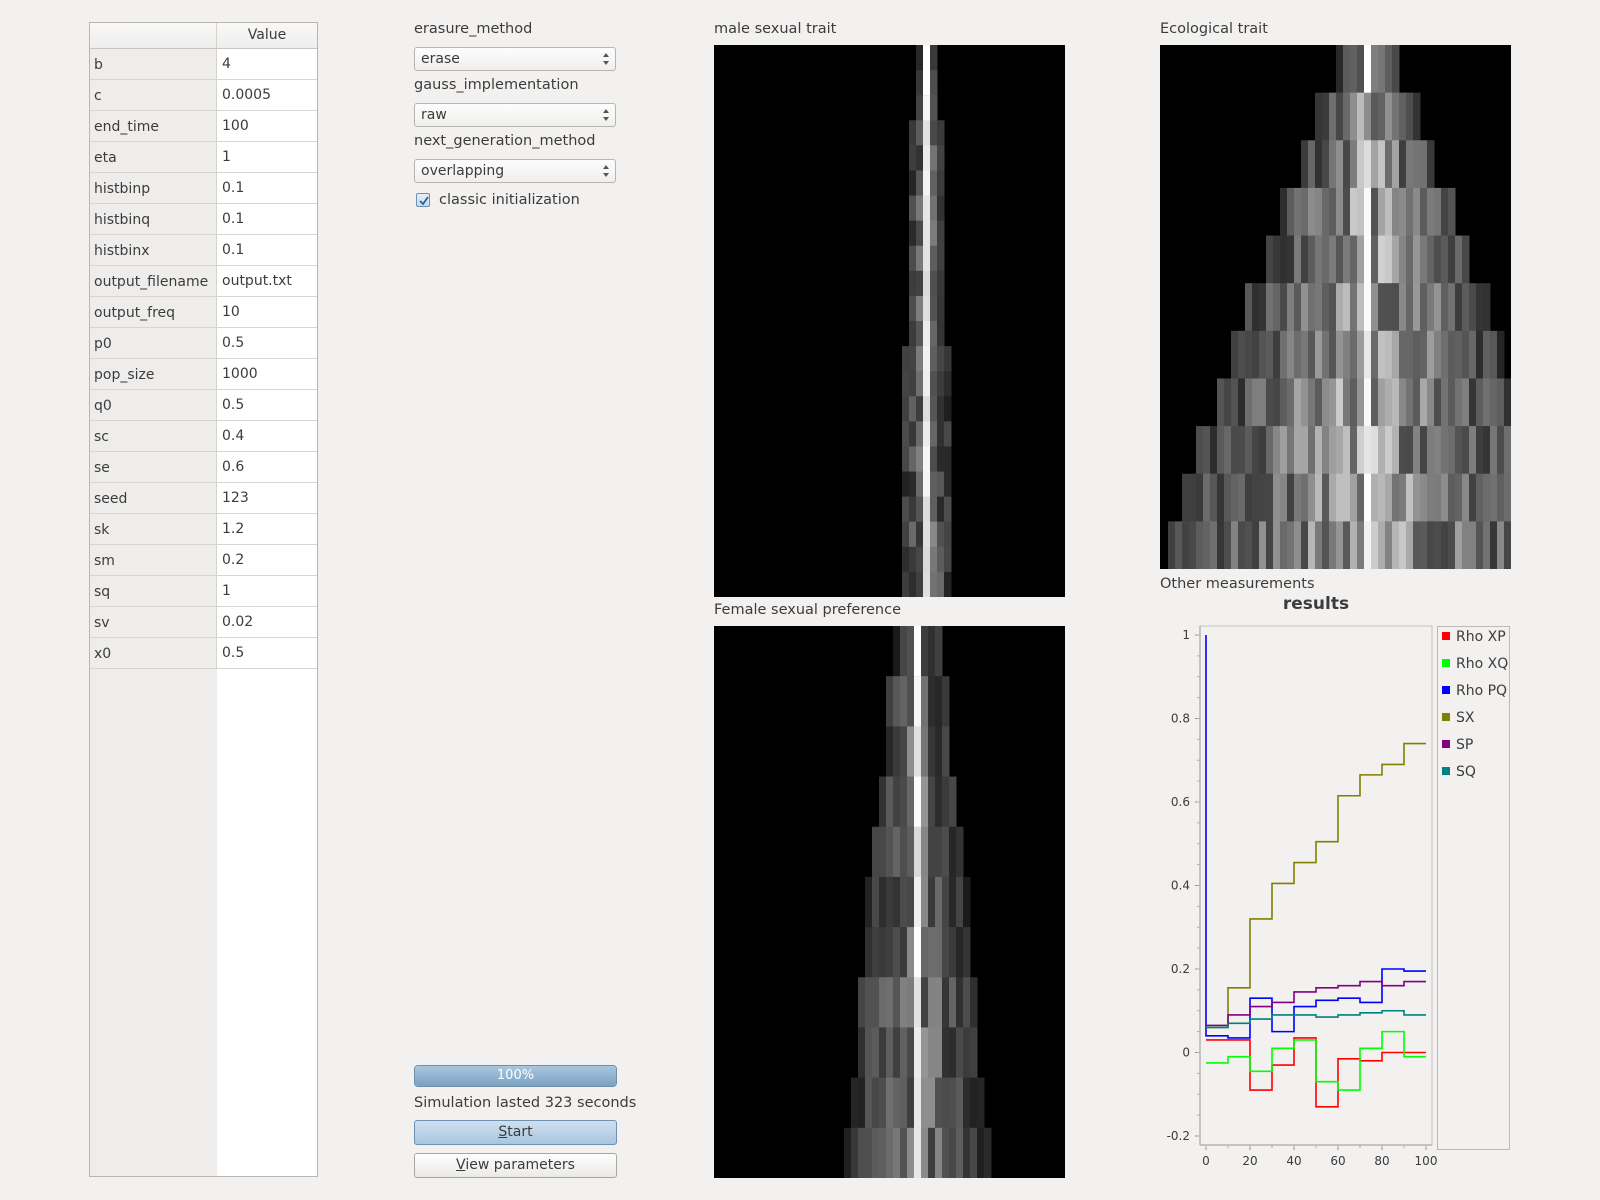 The width and height of the screenshot is (1600, 1200). I want to click on param-key: output_freq, so click(153, 312).